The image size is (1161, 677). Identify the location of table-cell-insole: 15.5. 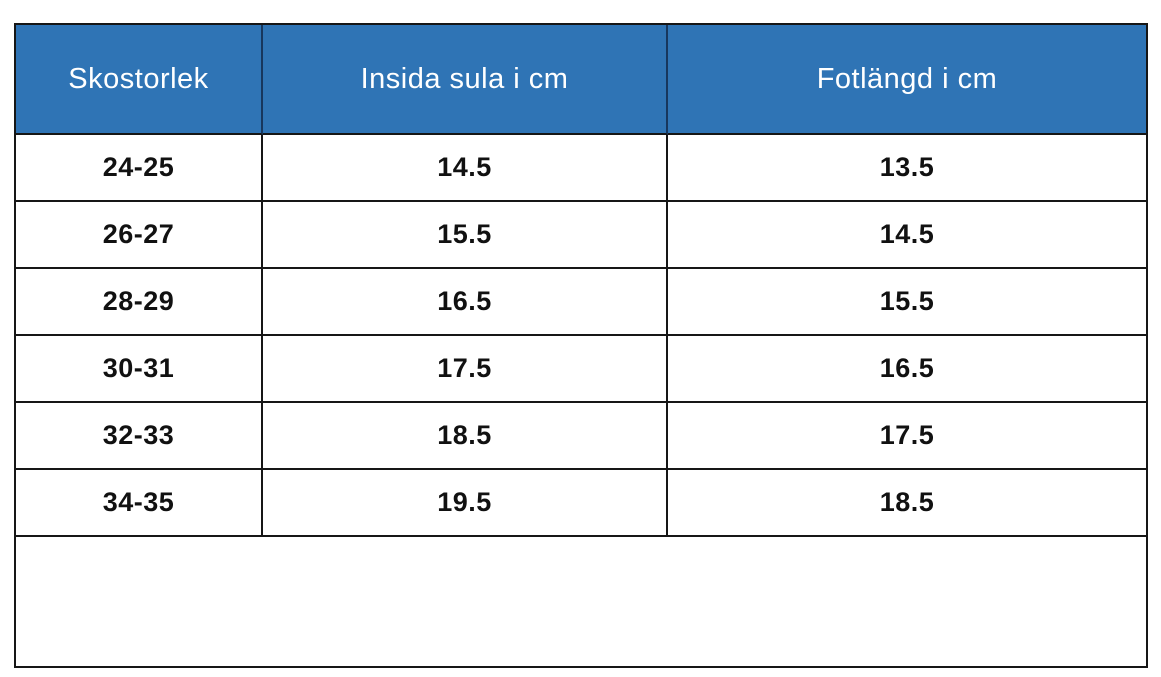
(465, 235).